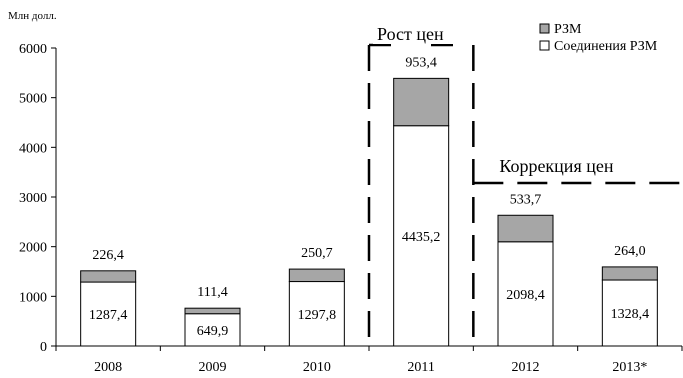 The image size is (683, 378). I want to click on data-label-compounds: 1328,4, so click(630, 314).